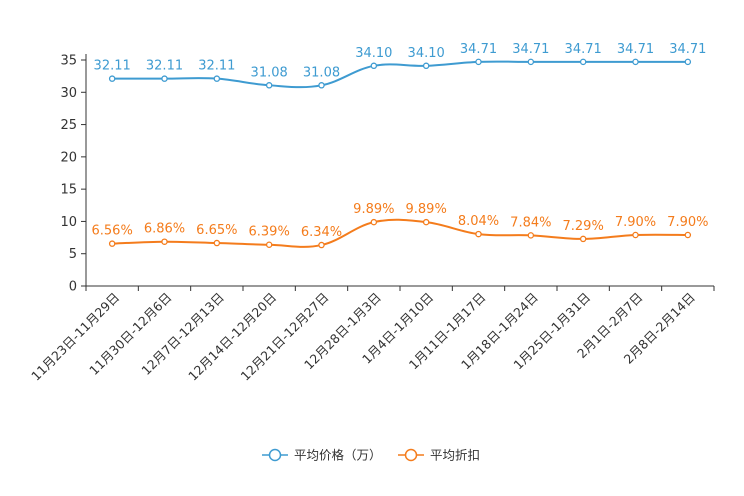 Image resolution: width=744 pixels, height=496 pixels. What do you see at coordinates (68, 222) in the screenshot?
I see `y-tick-label: 10` at bounding box center [68, 222].